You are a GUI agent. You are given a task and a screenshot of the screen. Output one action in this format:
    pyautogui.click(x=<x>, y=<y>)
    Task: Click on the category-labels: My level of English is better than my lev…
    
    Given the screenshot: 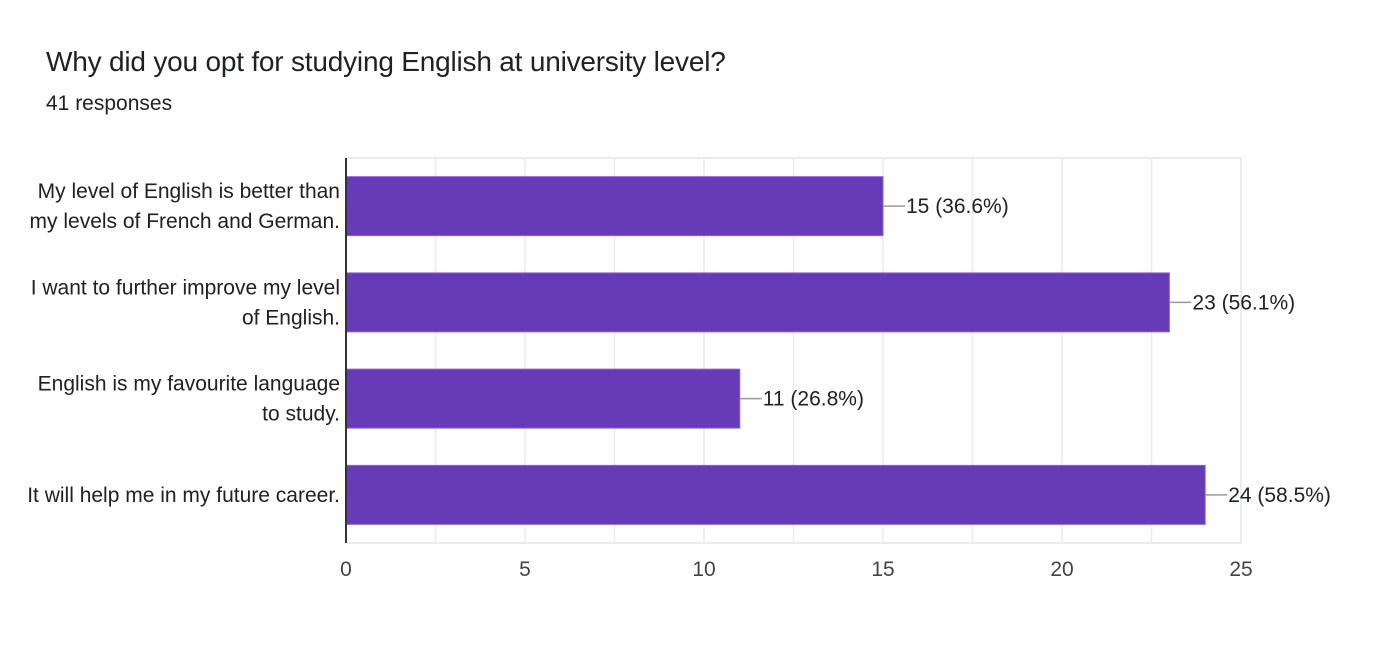 What is the action you would take?
    pyautogui.click(x=183, y=343)
    